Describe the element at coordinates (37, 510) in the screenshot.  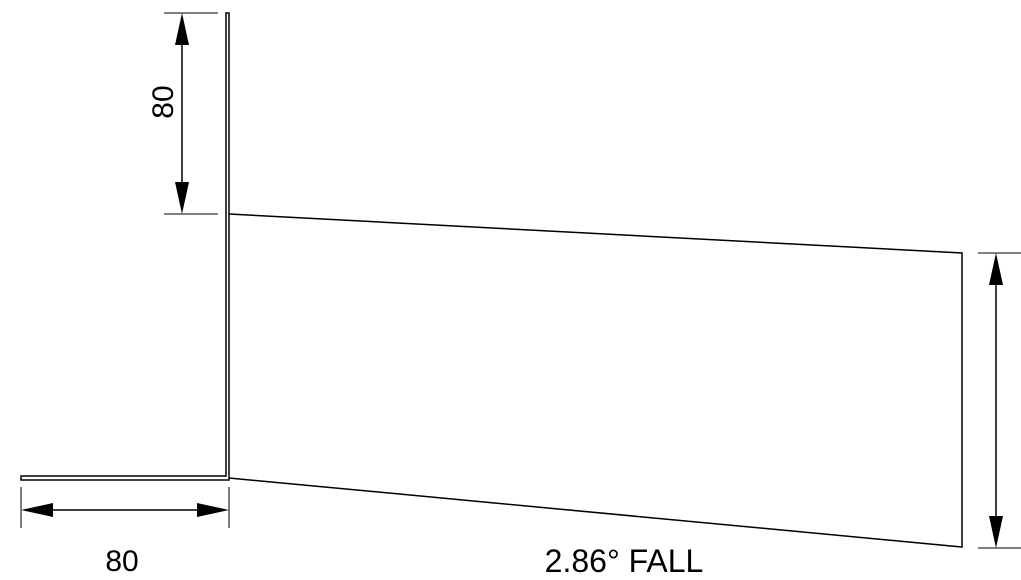
I see `arrowhead-left` at that location.